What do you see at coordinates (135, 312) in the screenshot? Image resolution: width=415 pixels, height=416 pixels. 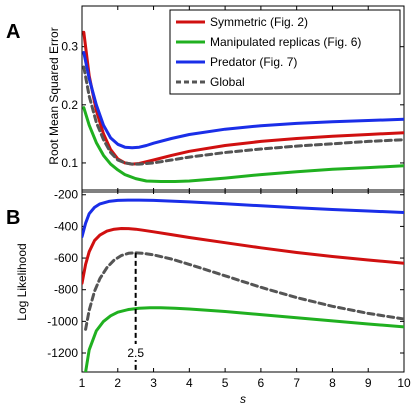 I see `annotation: 2.5` at bounding box center [135, 312].